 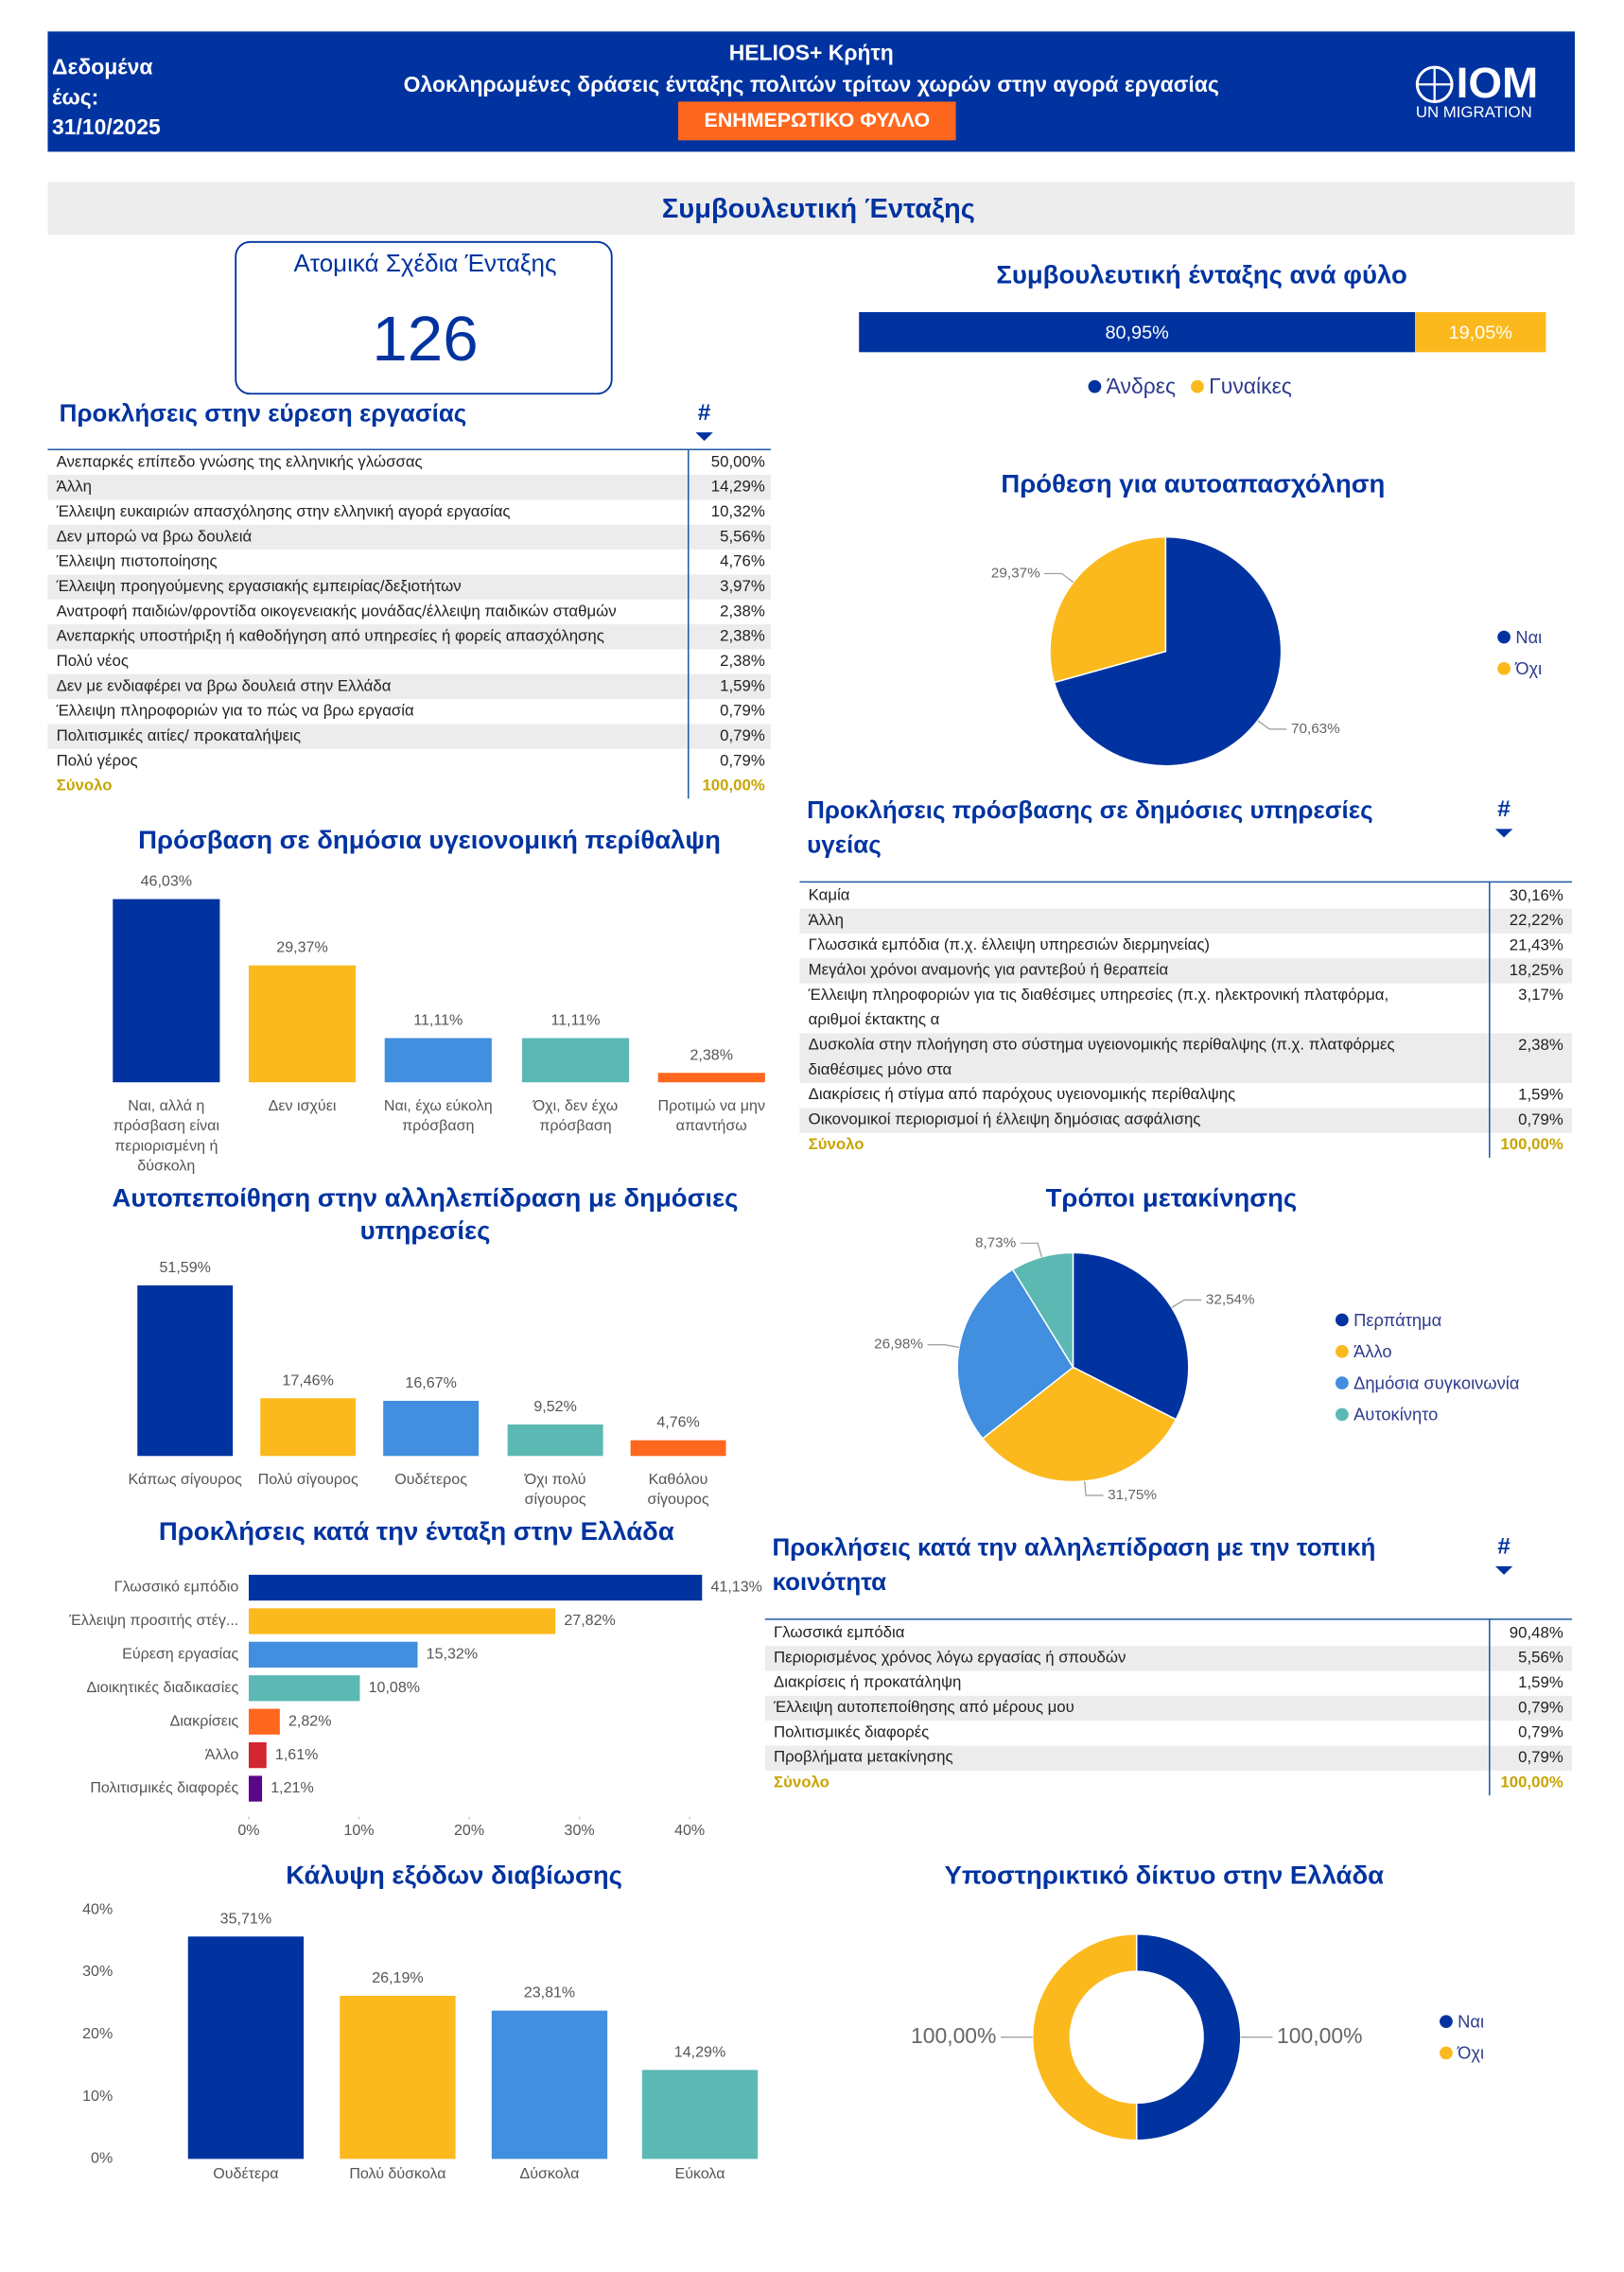 What do you see at coordinates (454, 1876) in the screenshot?
I see `chart-title: Κάλυψη εξόδων διαβίωσης` at bounding box center [454, 1876].